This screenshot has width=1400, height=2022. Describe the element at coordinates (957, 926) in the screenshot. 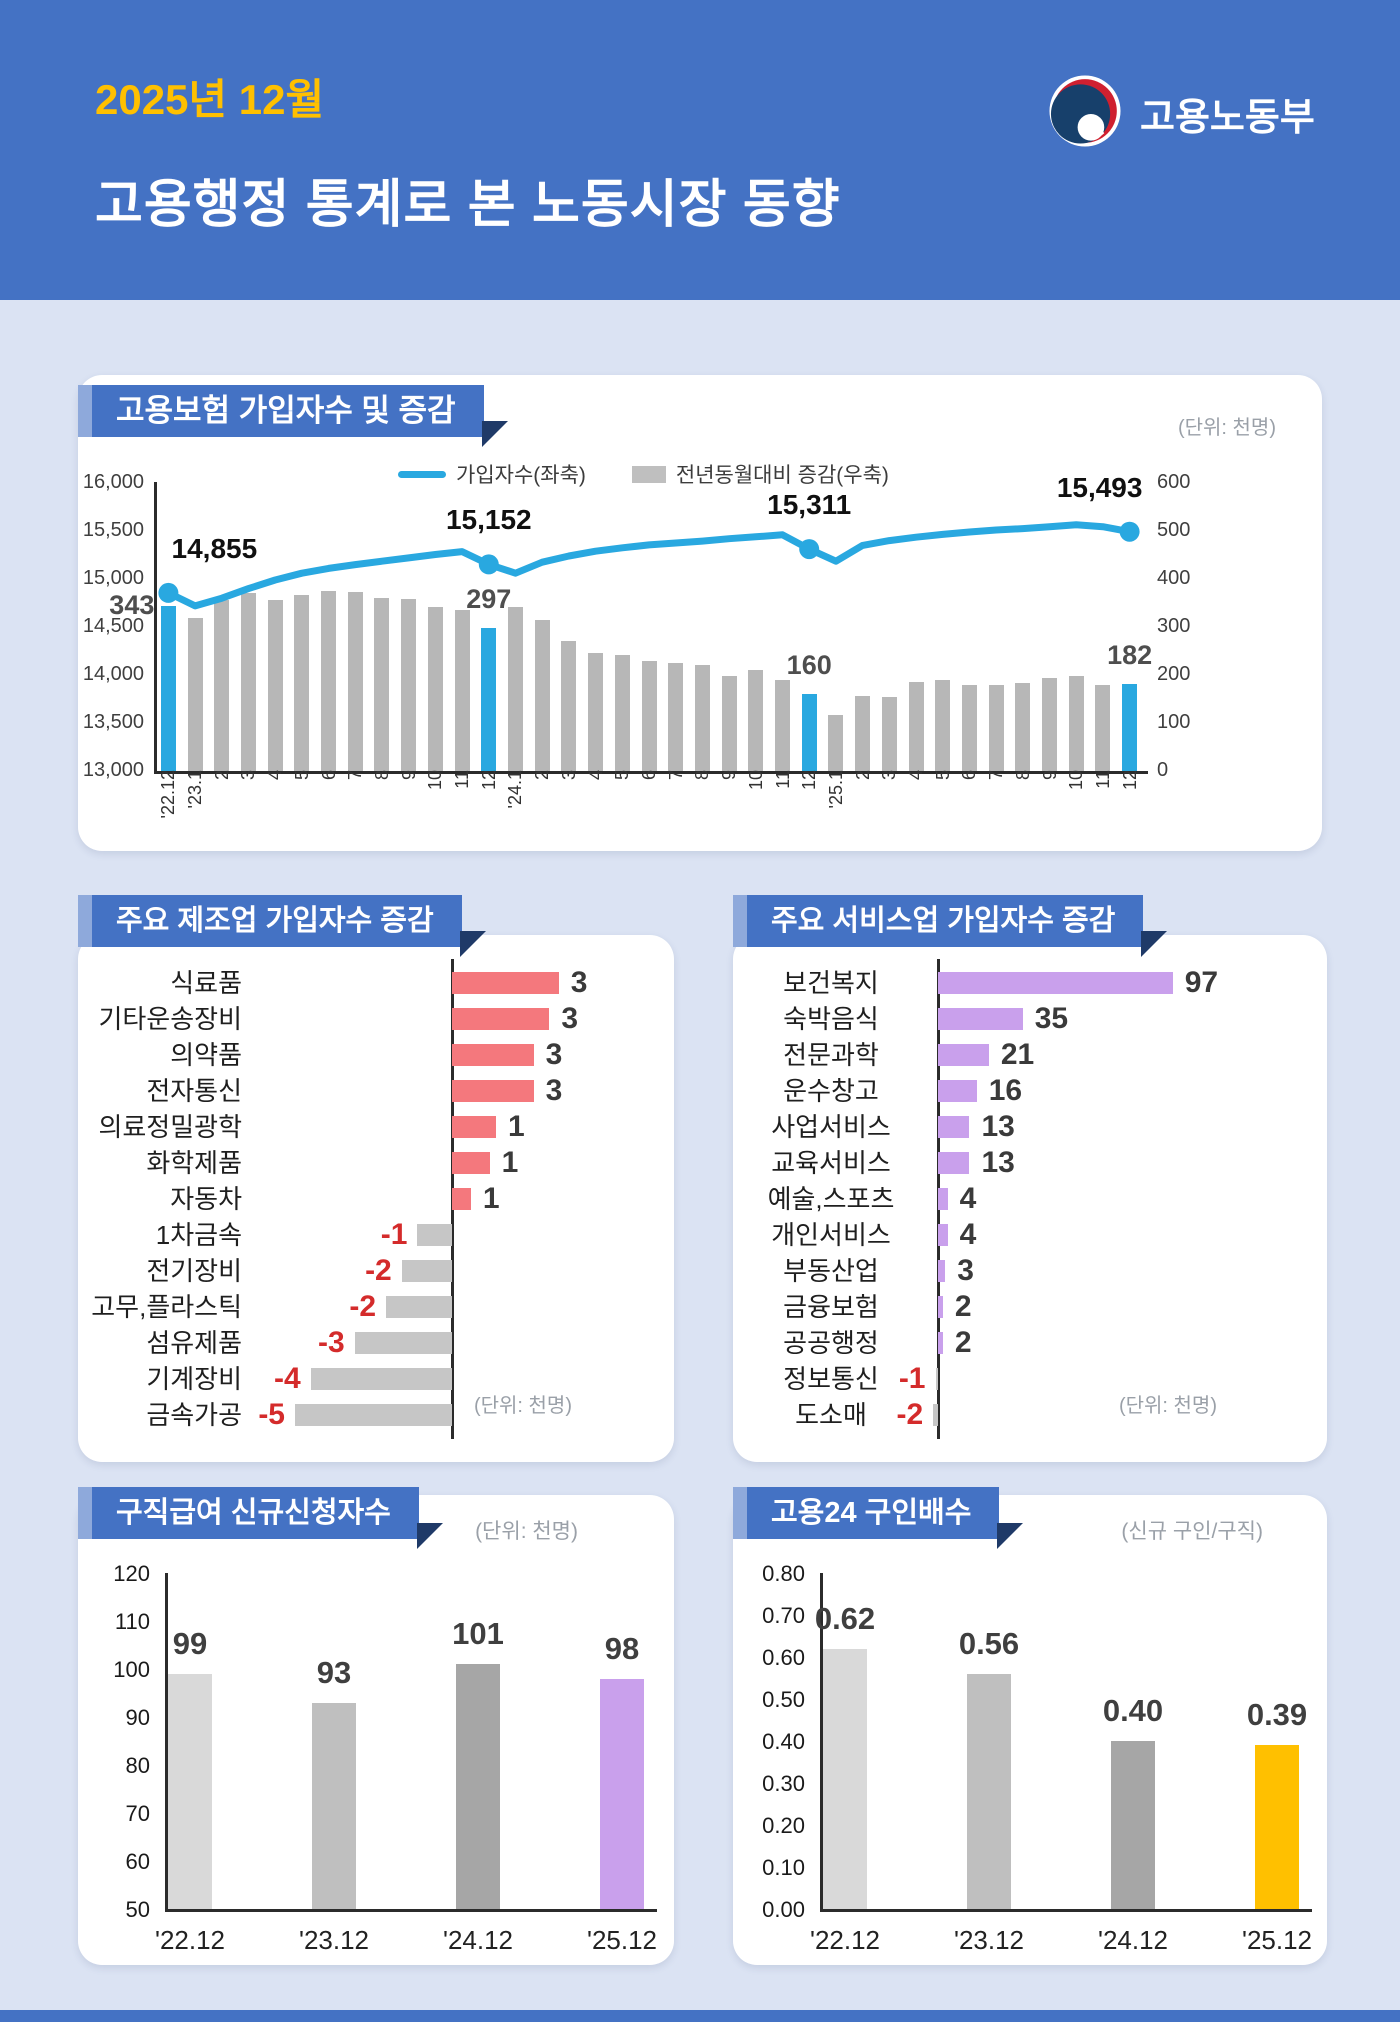

I see `chart-title: 주요 서비스업 가입자수 증감` at that location.